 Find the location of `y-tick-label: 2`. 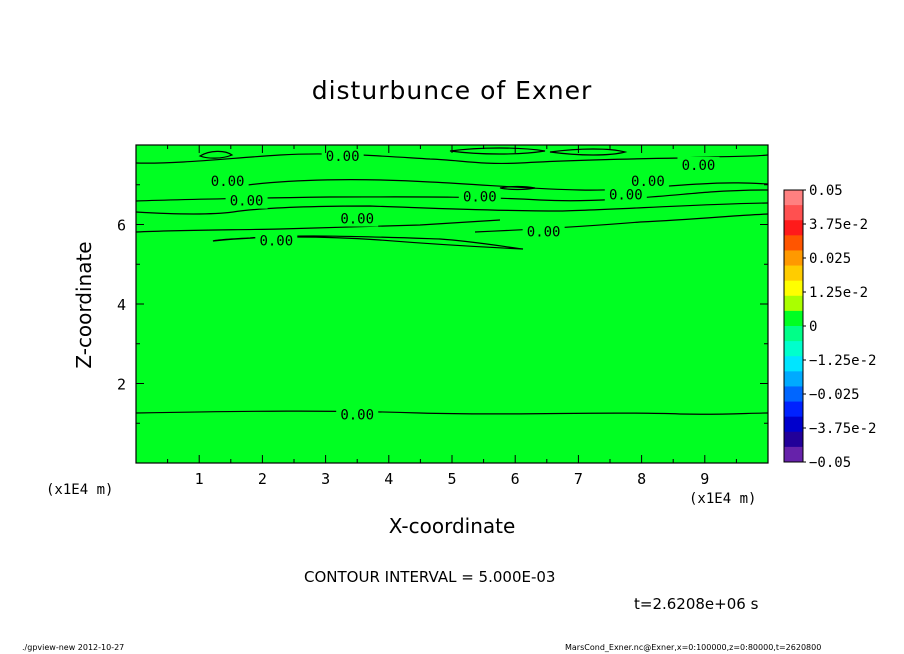

y-tick-label: 2 is located at coordinates (121, 385).